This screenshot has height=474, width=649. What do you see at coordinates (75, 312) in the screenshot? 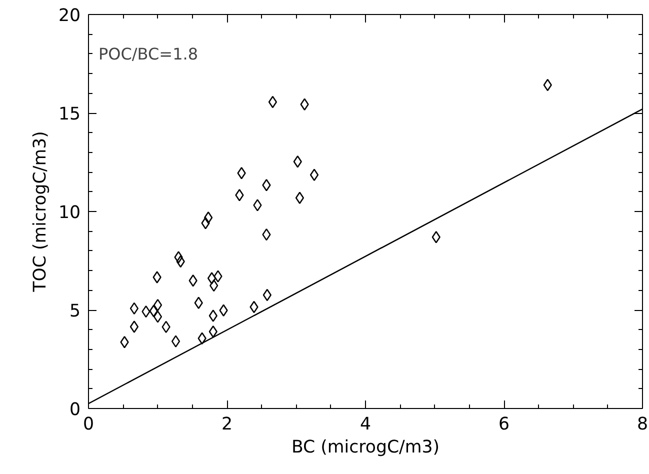
I see `y-tick-label: 5` at bounding box center [75, 312].